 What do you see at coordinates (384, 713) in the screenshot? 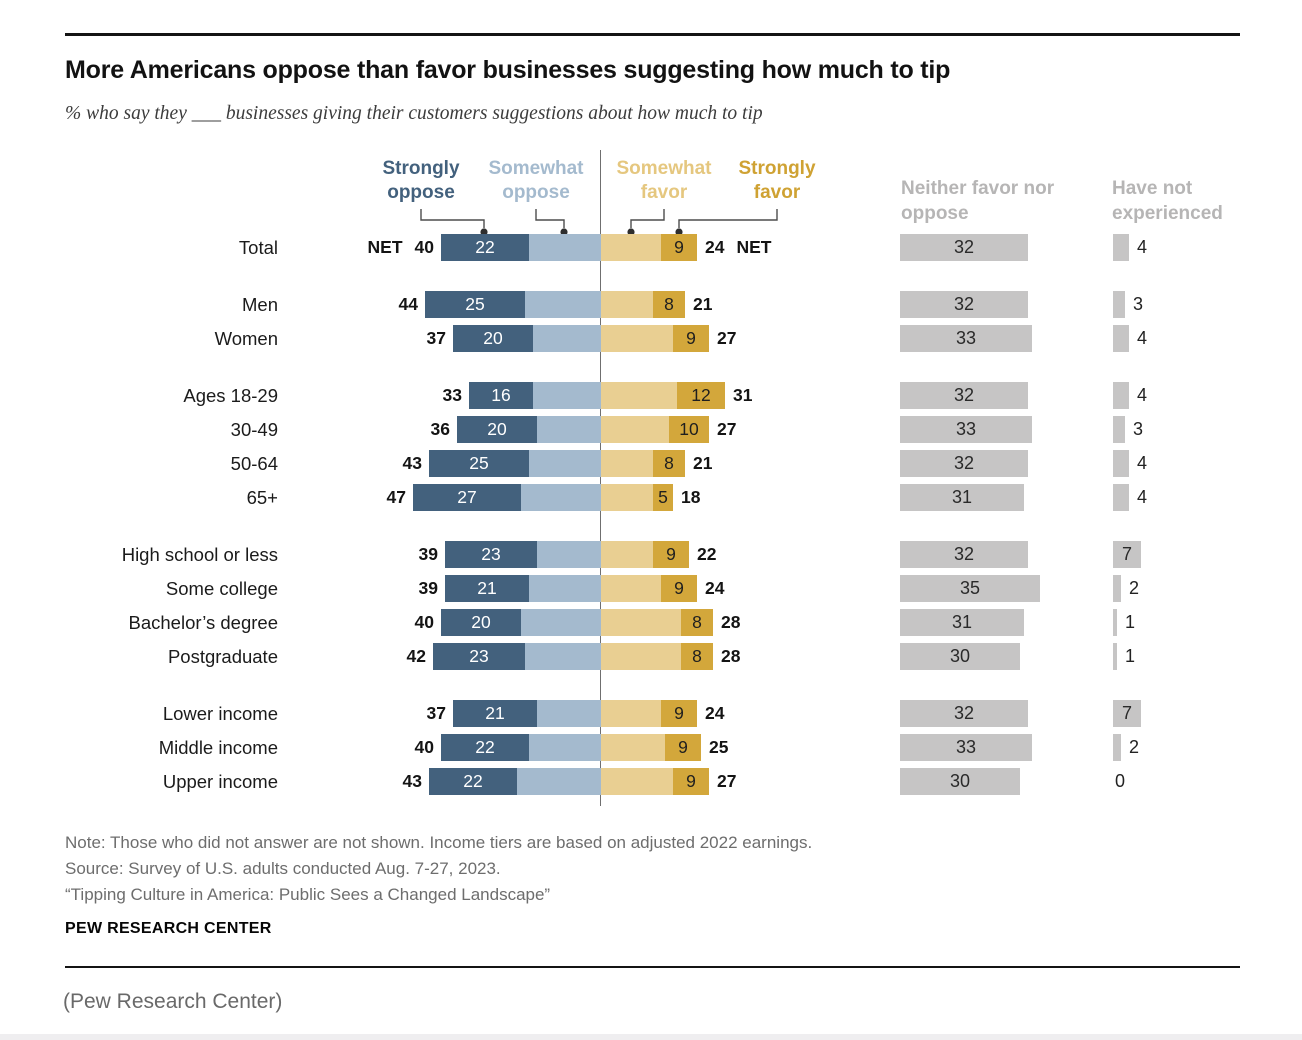
I see `net-oppose-value: 37` at bounding box center [384, 713].